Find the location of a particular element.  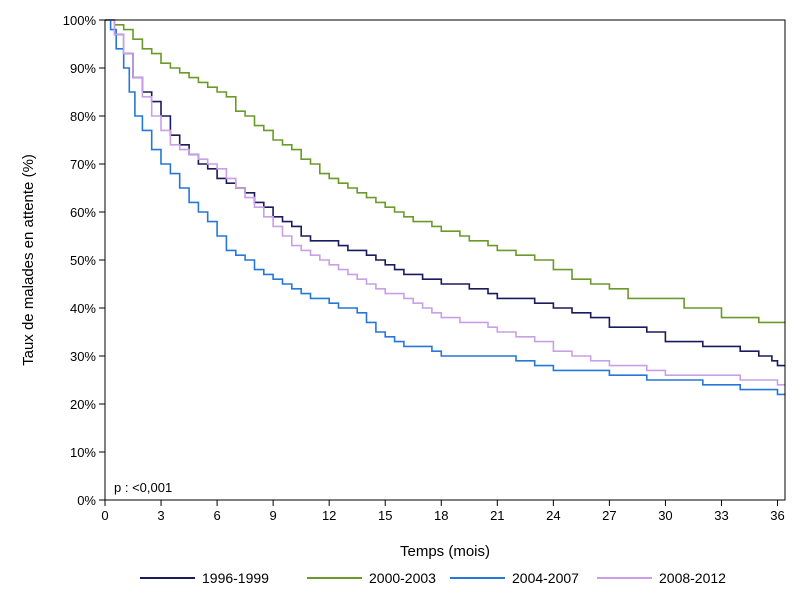

x-tick-label: 36 is located at coordinates (777, 515).